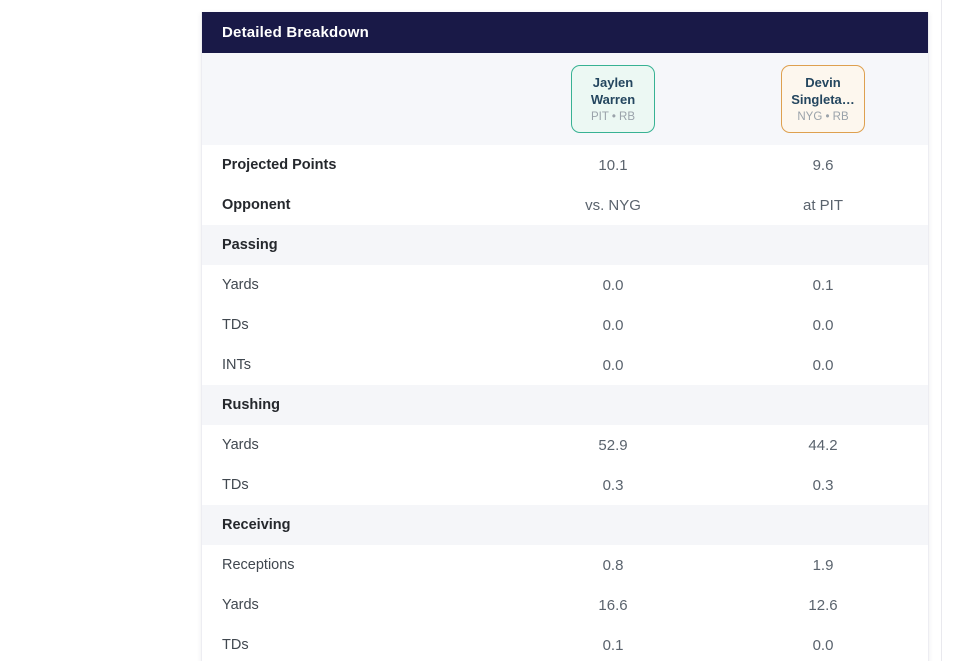 The height and width of the screenshot is (661, 959). I want to click on section-row-receiving: Receiving, so click(565, 525).